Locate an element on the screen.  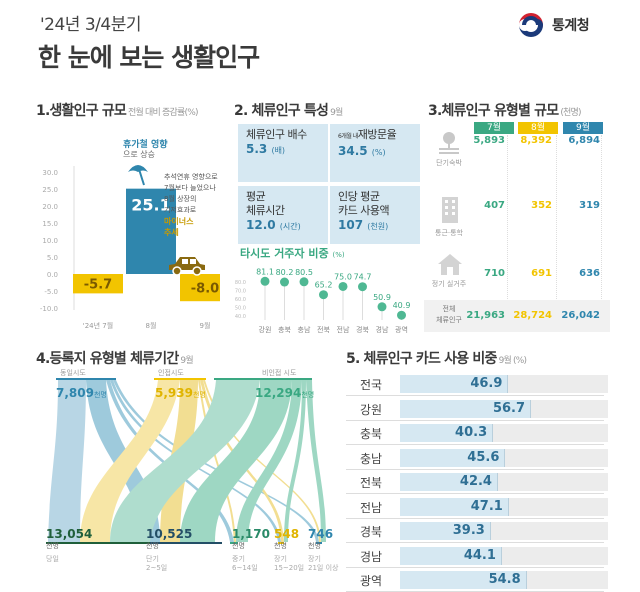
value-aug: 352 is located at coordinates (541, 205).